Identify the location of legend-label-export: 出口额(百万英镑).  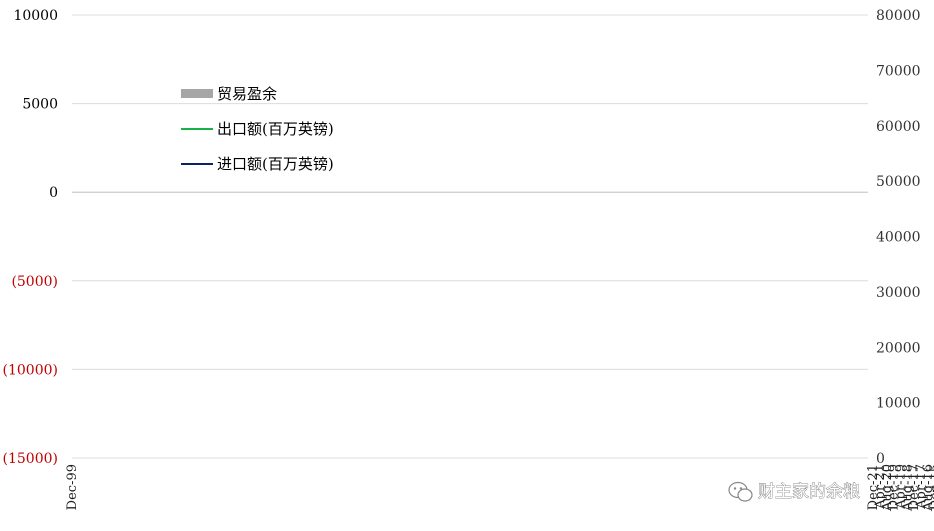
(275, 129).